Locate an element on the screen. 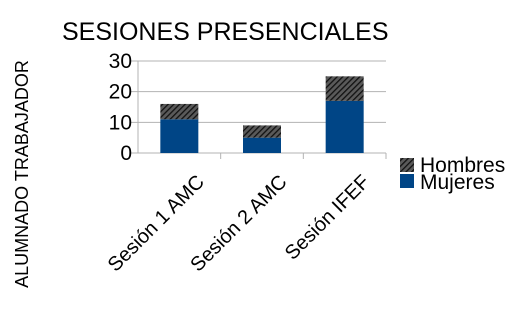 Image resolution: width=529 pixels, height=327 pixels. y-tick-label: 10 is located at coordinates (120, 122).